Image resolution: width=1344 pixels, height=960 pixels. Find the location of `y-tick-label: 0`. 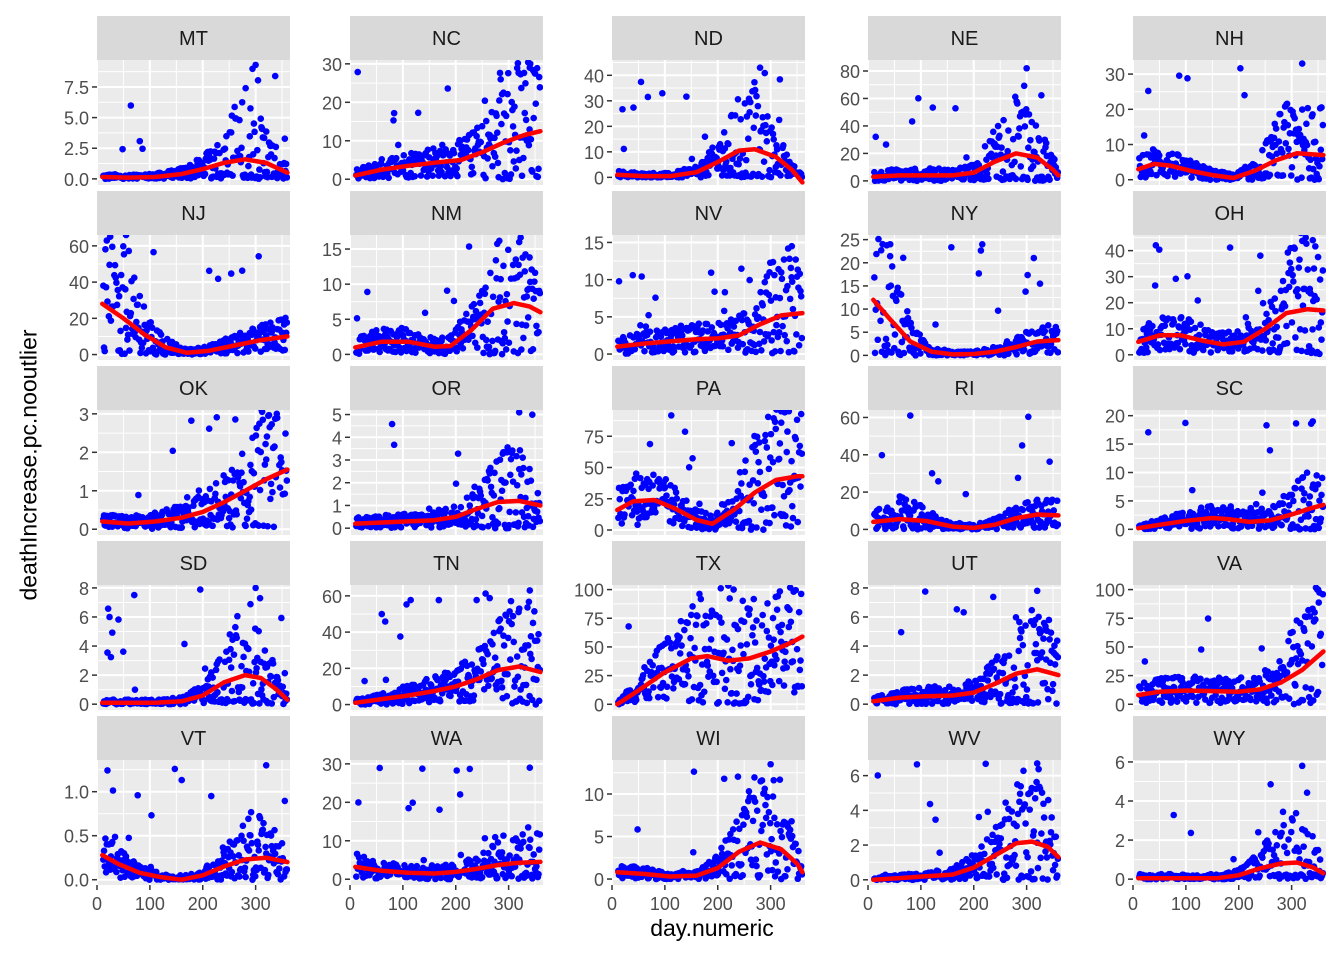

y-tick-label: 0 is located at coordinates (599, 531).